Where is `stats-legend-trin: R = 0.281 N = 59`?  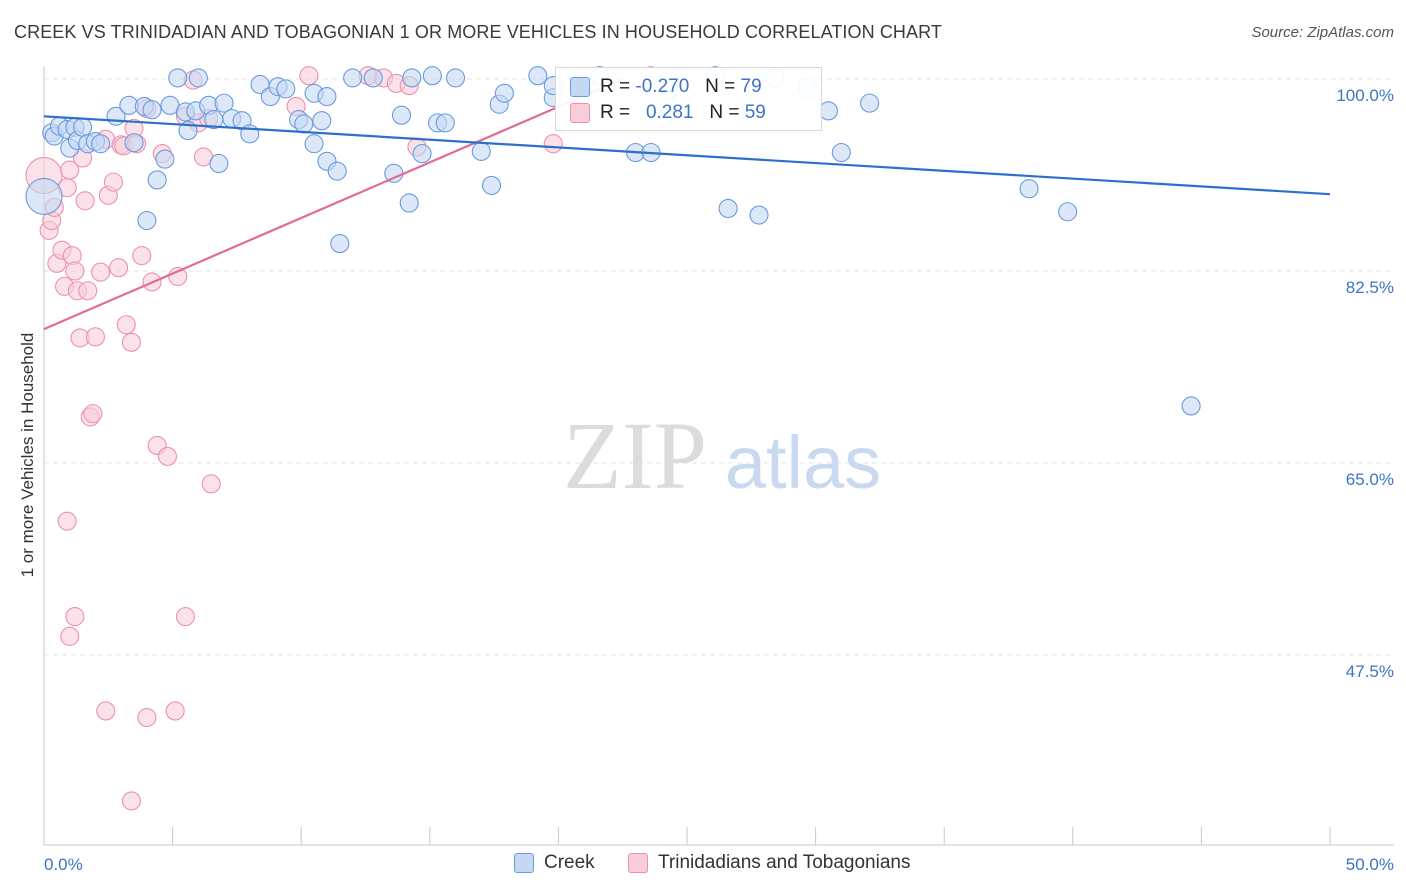
stats-legend-trin: R = 0.281 N = 59 is located at coordinates (668, 113).